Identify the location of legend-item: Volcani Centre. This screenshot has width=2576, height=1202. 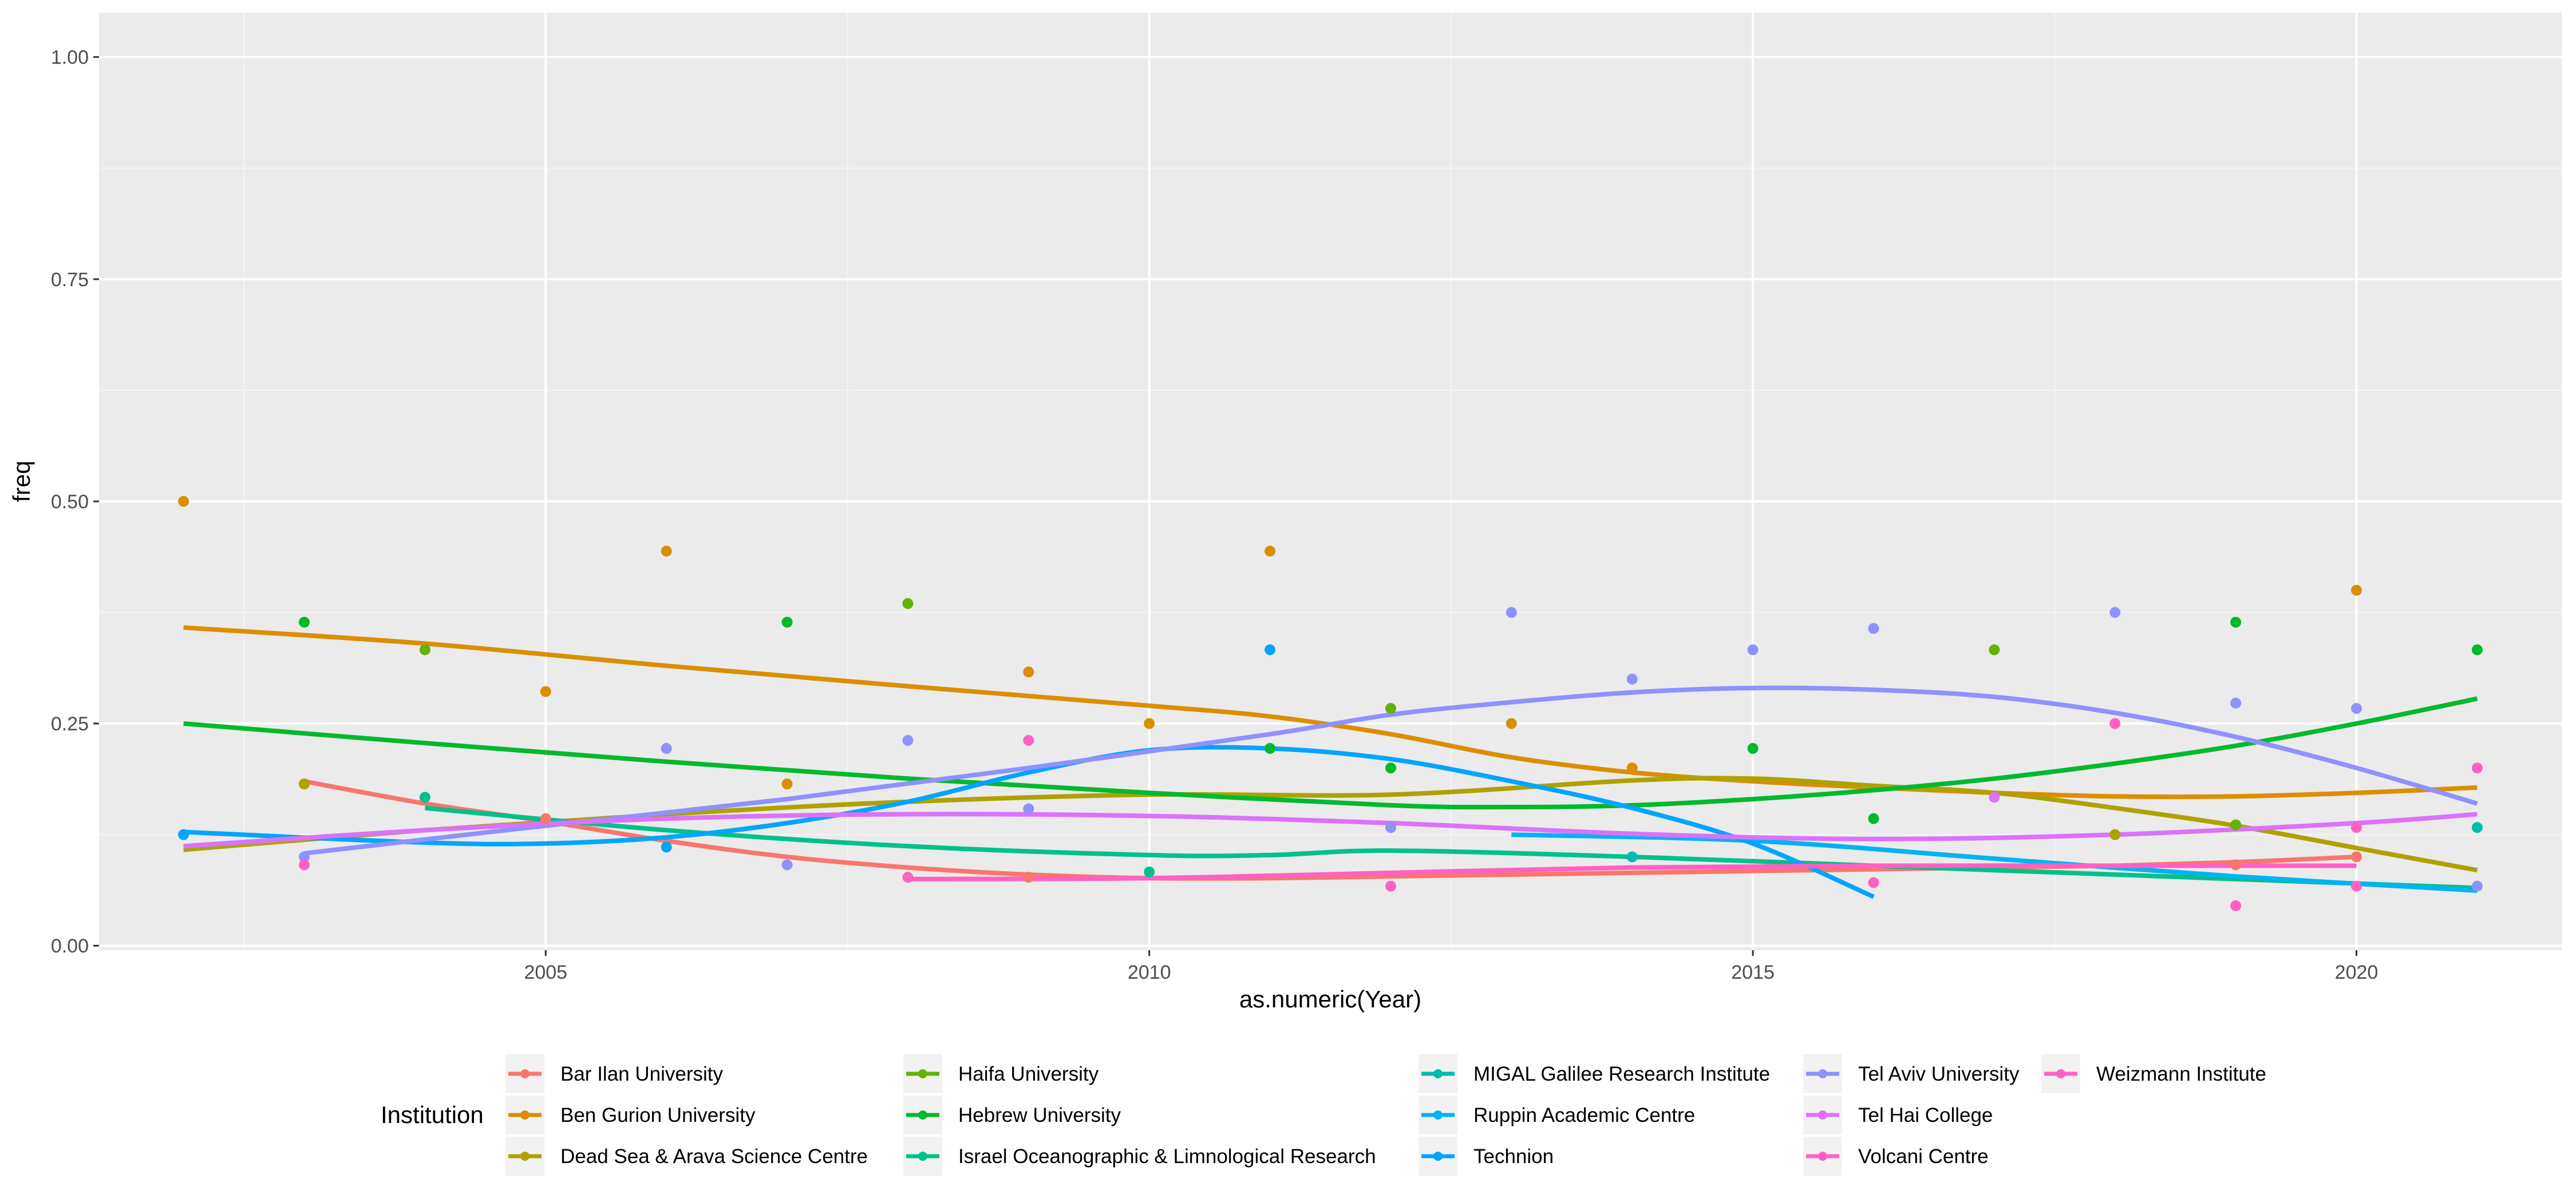
(1896, 1156).